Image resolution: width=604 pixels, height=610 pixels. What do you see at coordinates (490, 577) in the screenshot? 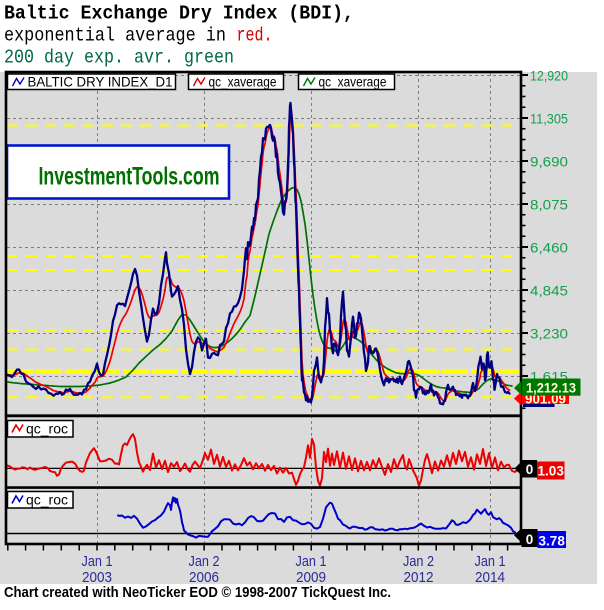
I see `svg-text: 2014` at bounding box center [490, 577].